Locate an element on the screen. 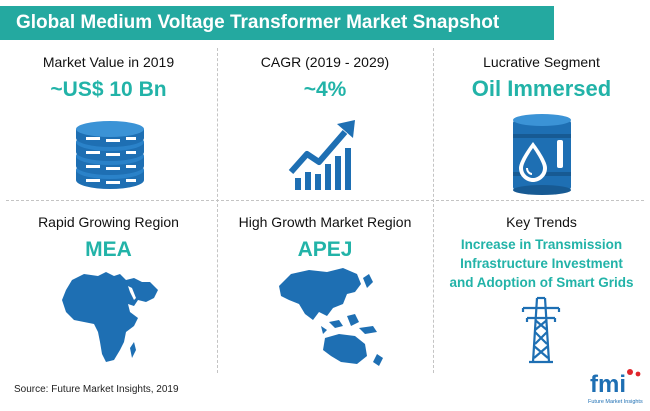  rapid-growing-region-cell: Rapid Growing Region MEA is located at coordinates (108, 286).